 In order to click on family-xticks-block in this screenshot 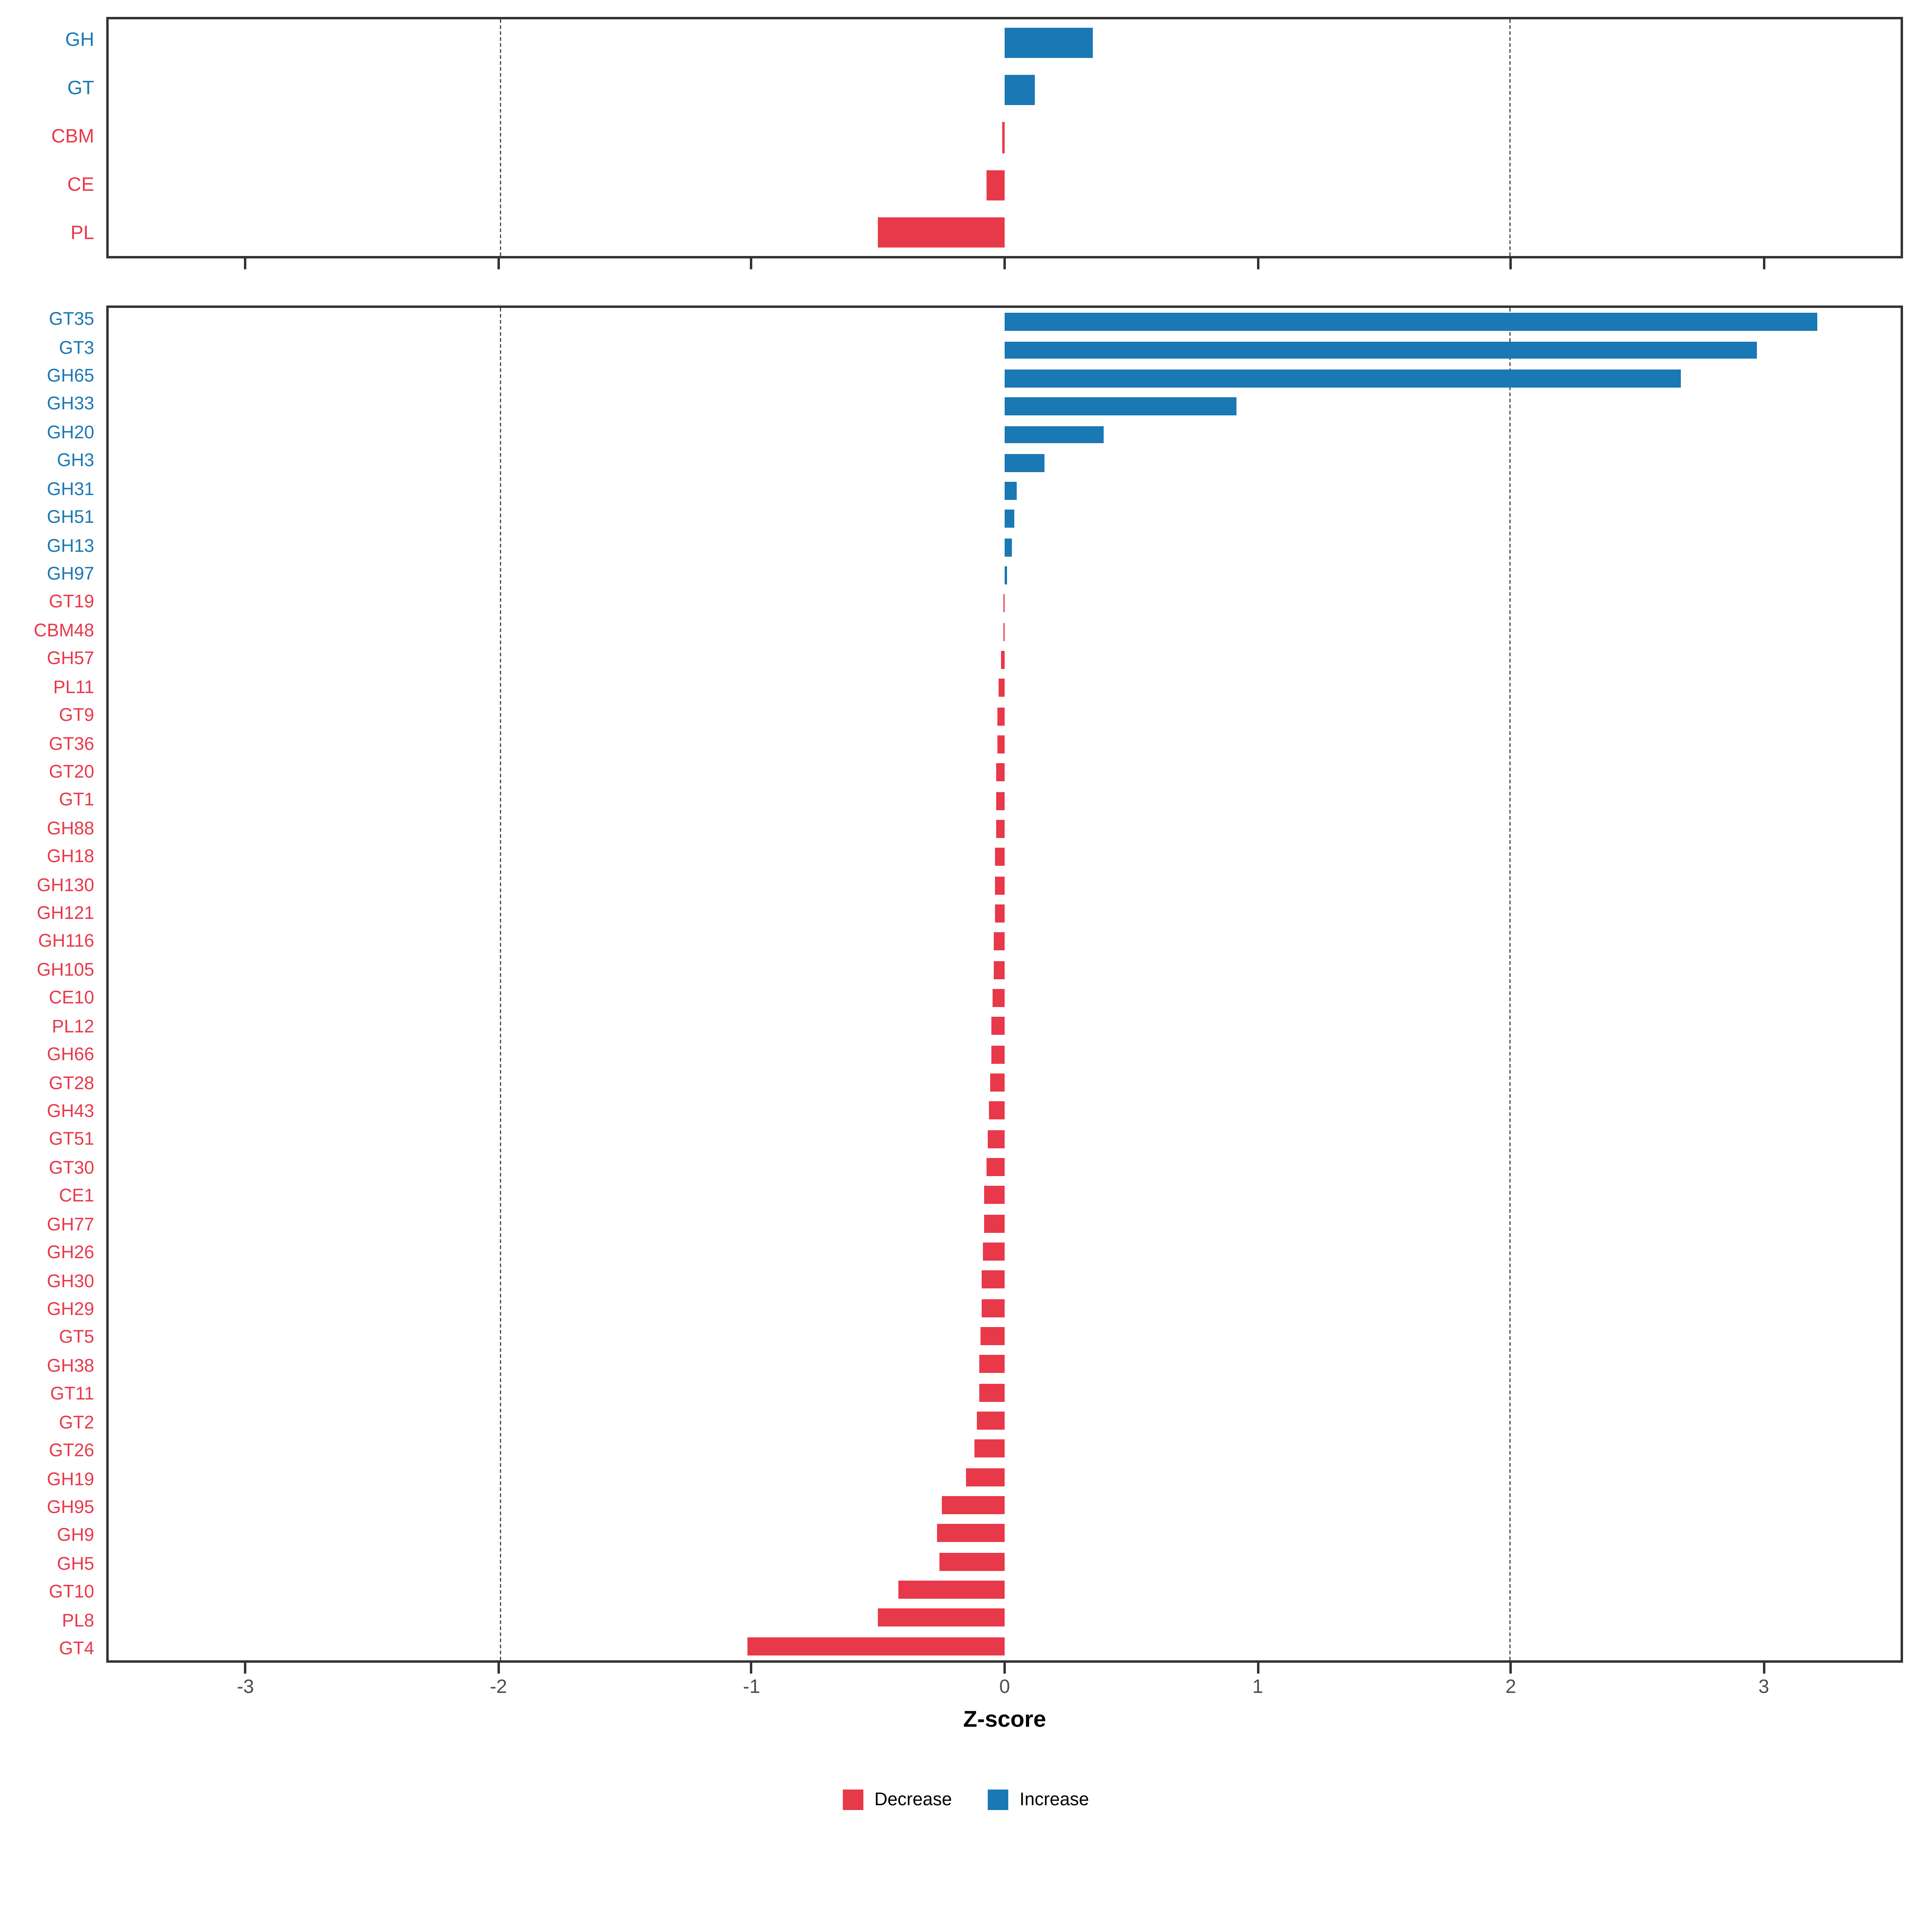, I will do `click(951, 1668)`.